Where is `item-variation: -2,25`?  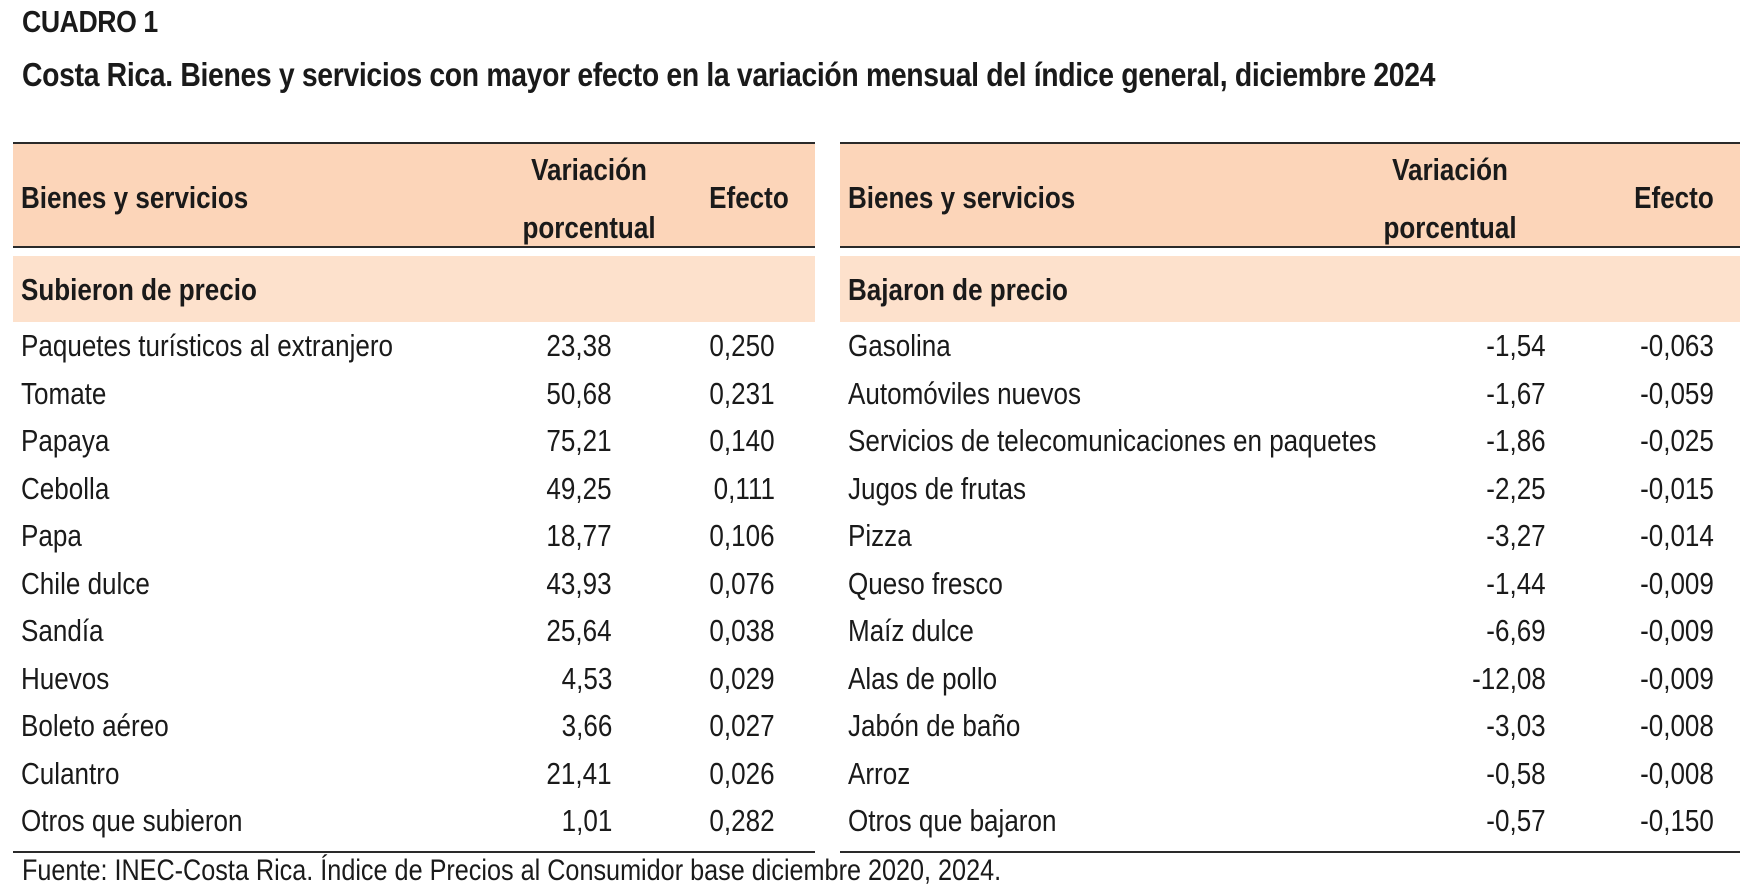 item-variation: -2,25 is located at coordinates (1516, 488).